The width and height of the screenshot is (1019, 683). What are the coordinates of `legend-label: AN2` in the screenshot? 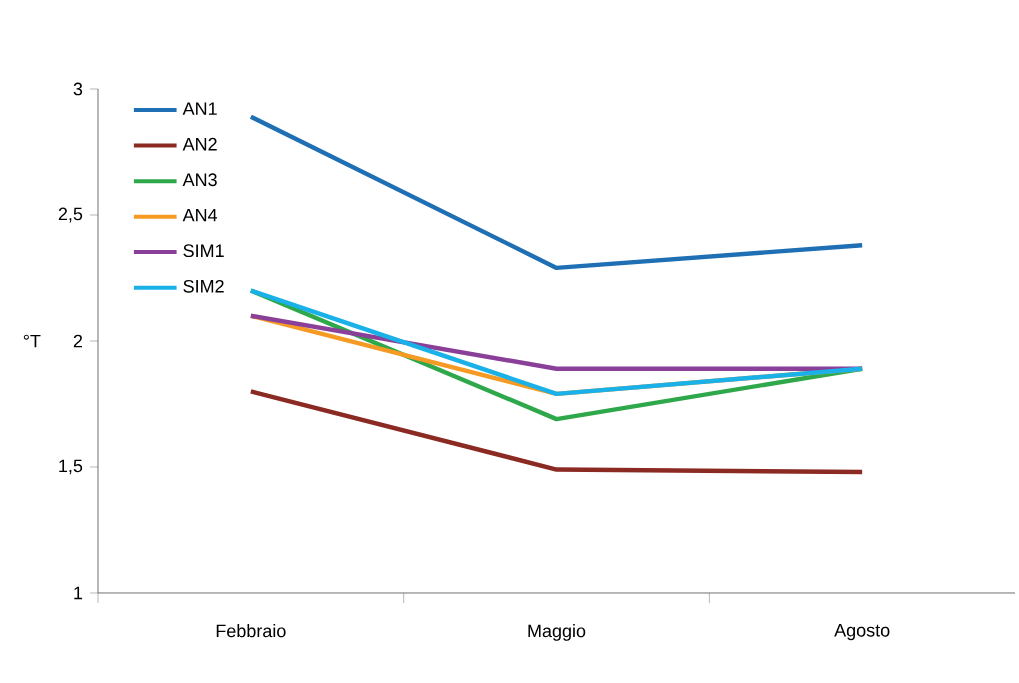 It's located at (199, 144).